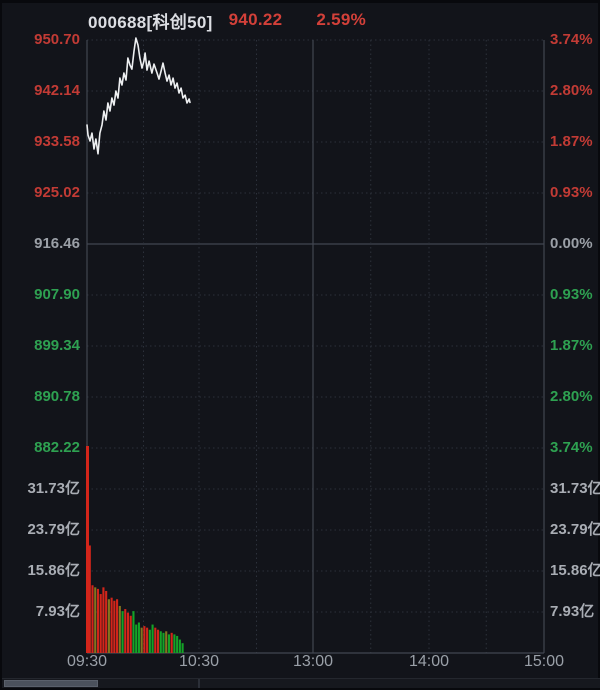 The image size is (600, 690). I want to click on time-axis-label: 10:30, so click(199, 661).